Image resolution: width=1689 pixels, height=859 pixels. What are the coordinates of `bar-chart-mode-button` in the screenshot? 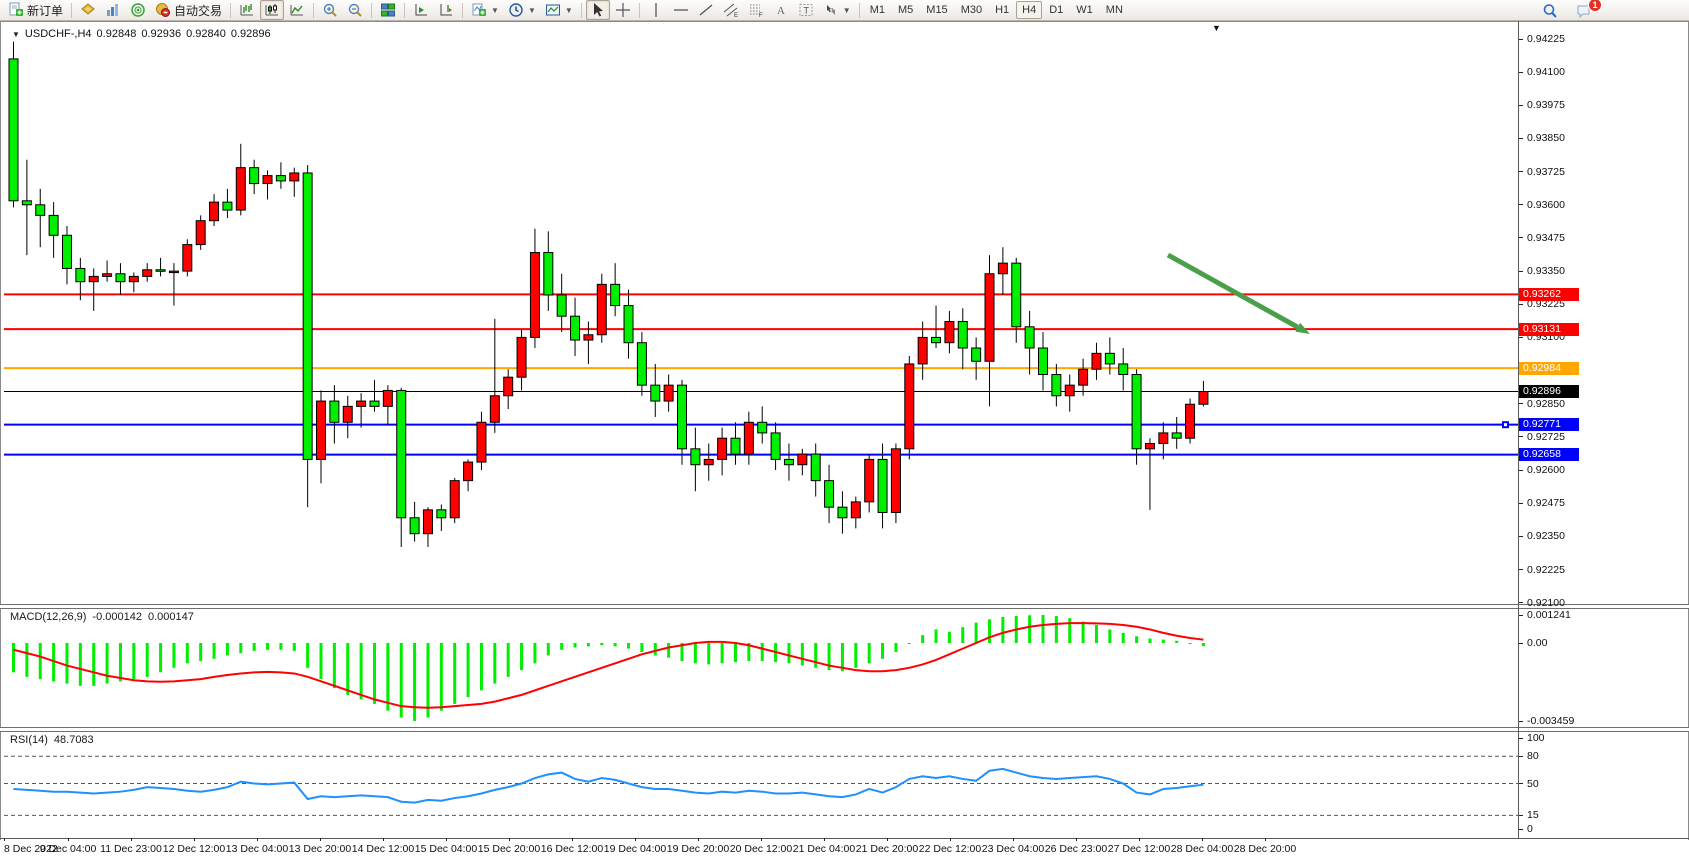 It's located at (247, 10).